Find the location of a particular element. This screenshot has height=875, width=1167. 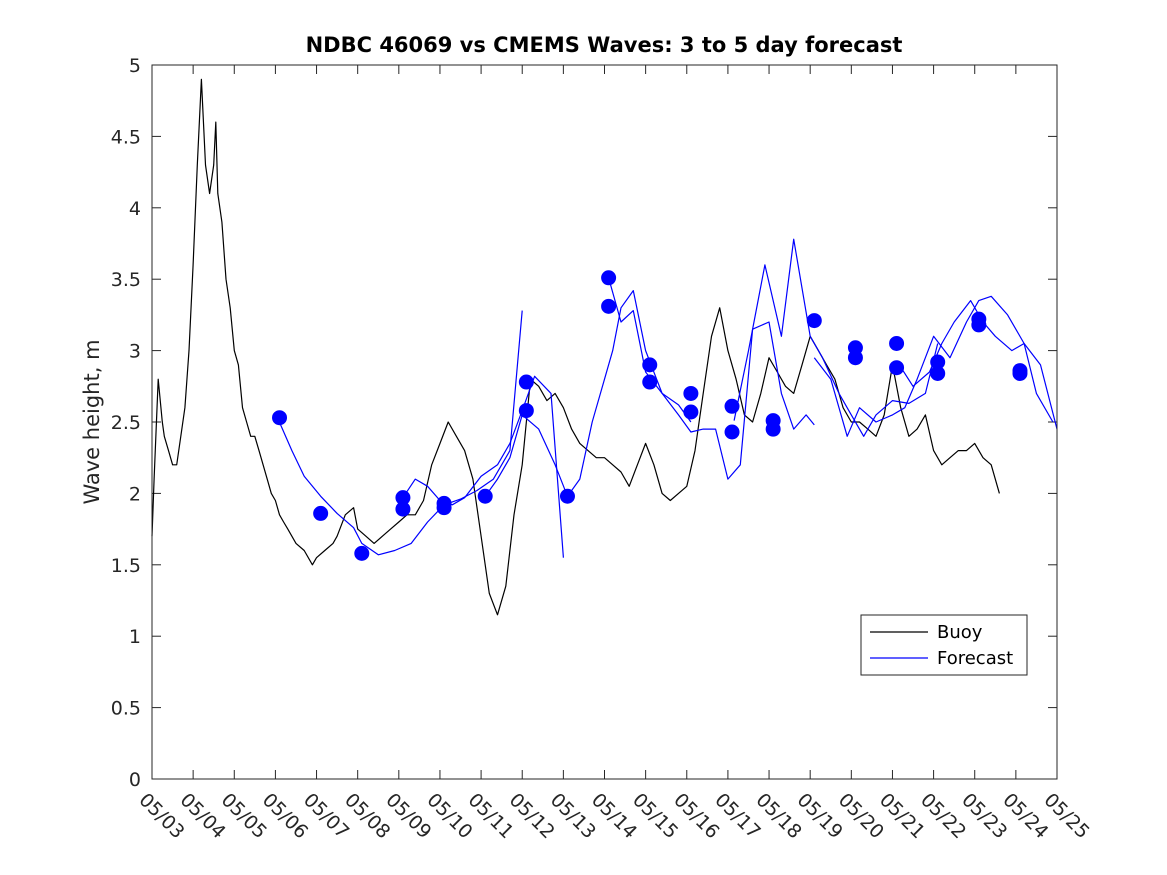

y-tick-label: 2.5 is located at coordinates (126, 423).